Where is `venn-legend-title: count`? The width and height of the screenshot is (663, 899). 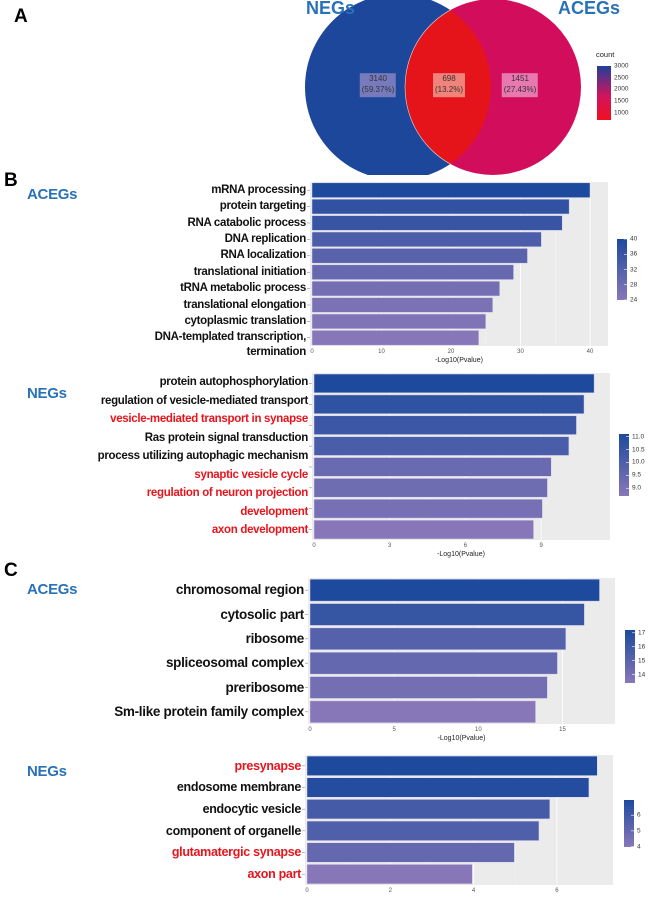
venn-legend-title: count is located at coordinates (605, 54).